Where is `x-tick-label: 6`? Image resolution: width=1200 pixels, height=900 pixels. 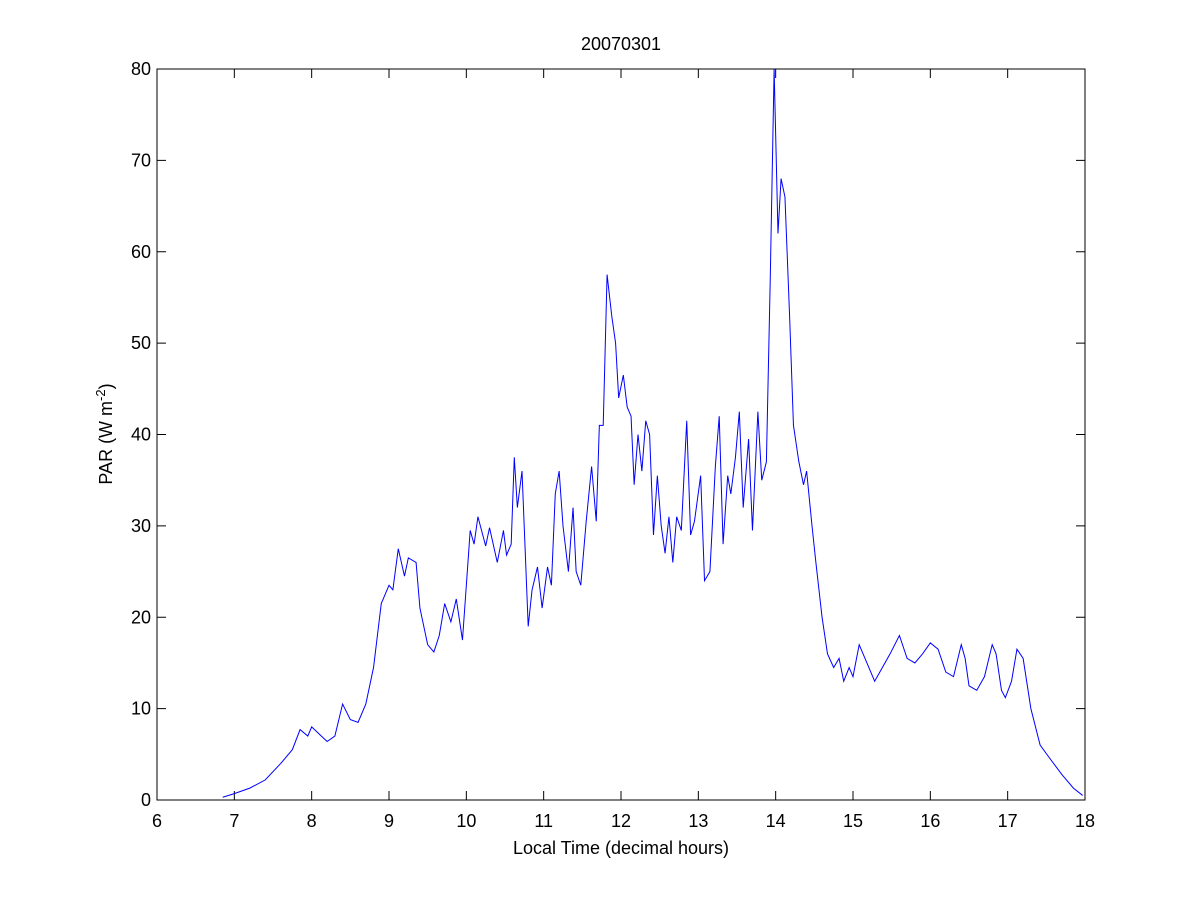 x-tick-label: 6 is located at coordinates (157, 821).